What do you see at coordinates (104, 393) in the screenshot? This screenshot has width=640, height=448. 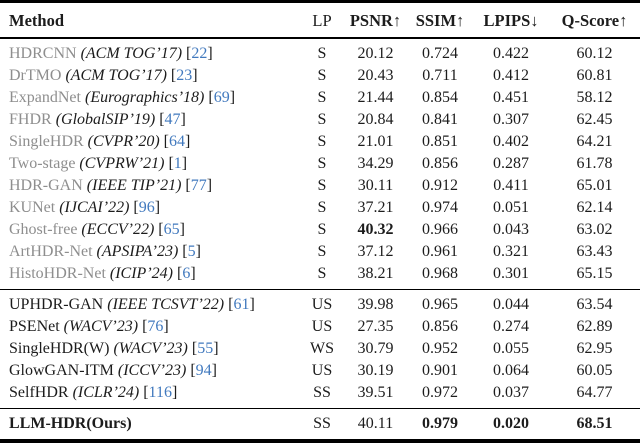 I see `venue-label: (ICLR’24)` at bounding box center [104, 393].